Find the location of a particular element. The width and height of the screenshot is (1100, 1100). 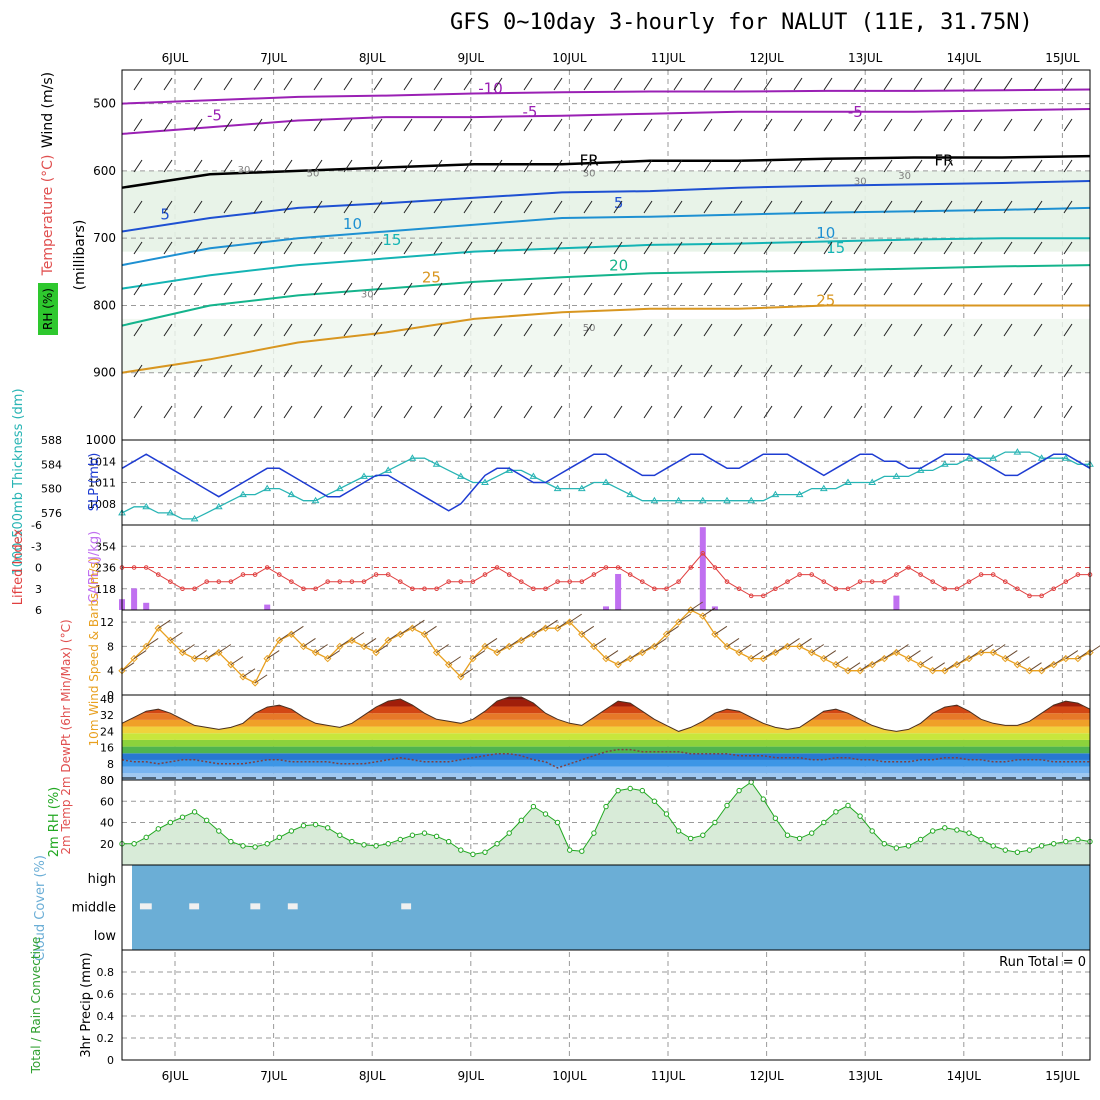

date-label-bottom: 13JUL is located at coordinates (865, 1076).